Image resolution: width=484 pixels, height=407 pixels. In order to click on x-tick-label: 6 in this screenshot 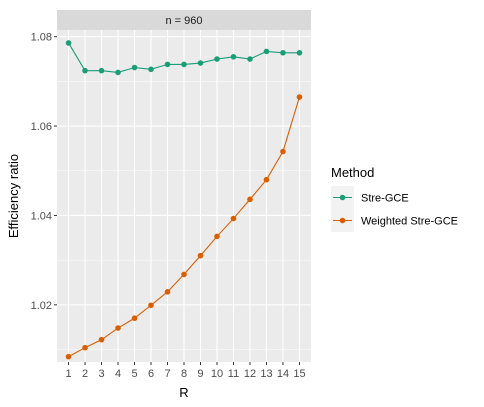, I will do `click(151, 374)`.